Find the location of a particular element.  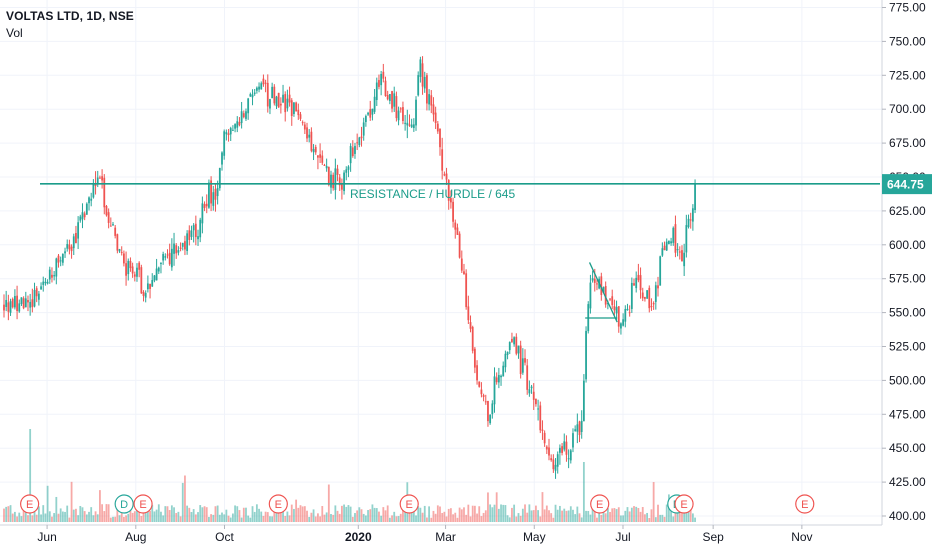

price-tick-label: 400.00 is located at coordinates (907, 516).